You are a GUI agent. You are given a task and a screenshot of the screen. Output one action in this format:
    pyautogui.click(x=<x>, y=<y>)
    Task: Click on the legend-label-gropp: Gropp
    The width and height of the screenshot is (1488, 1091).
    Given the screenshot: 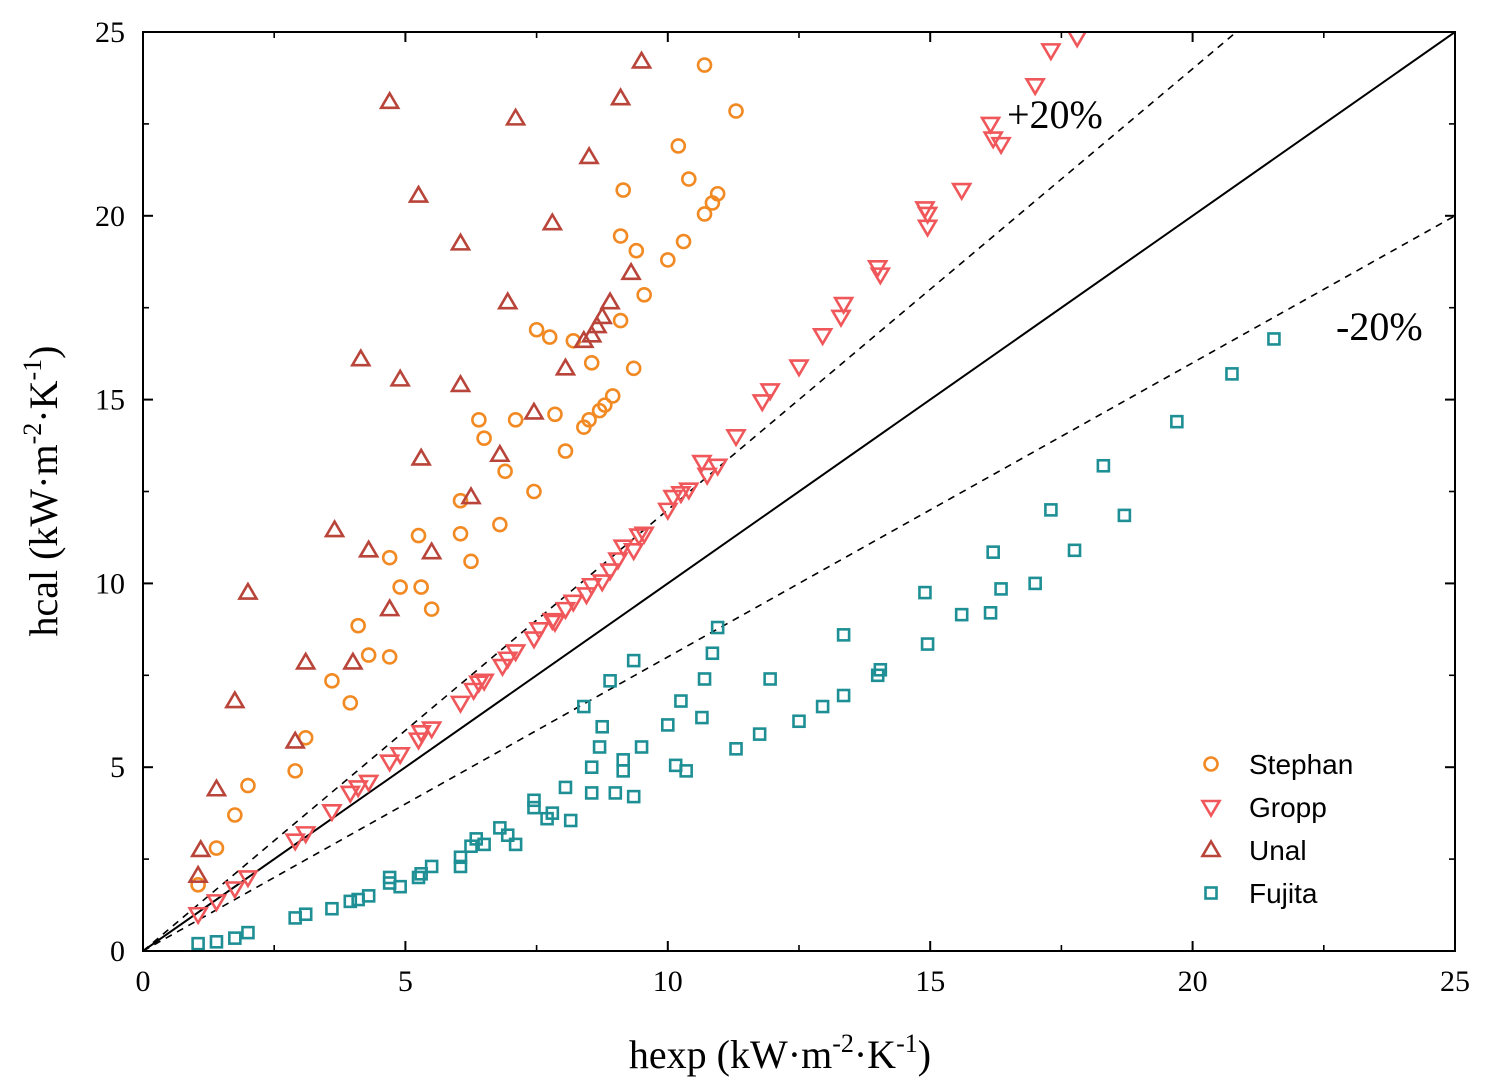 What is the action you would take?
    pyautogui.click(x=1288, y=807)
    